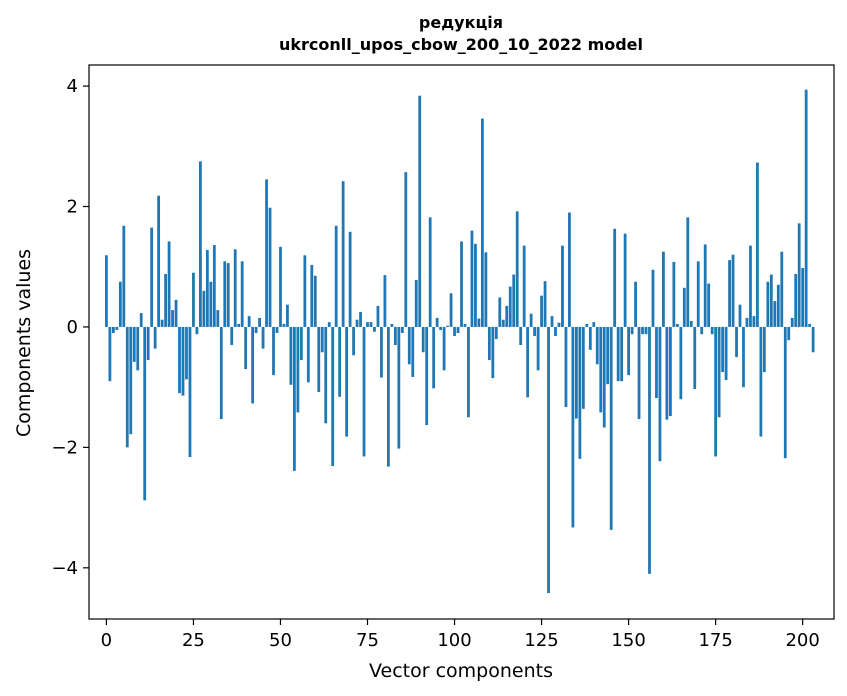  I want to click on x-tick-label: 100, so click(454, 640).